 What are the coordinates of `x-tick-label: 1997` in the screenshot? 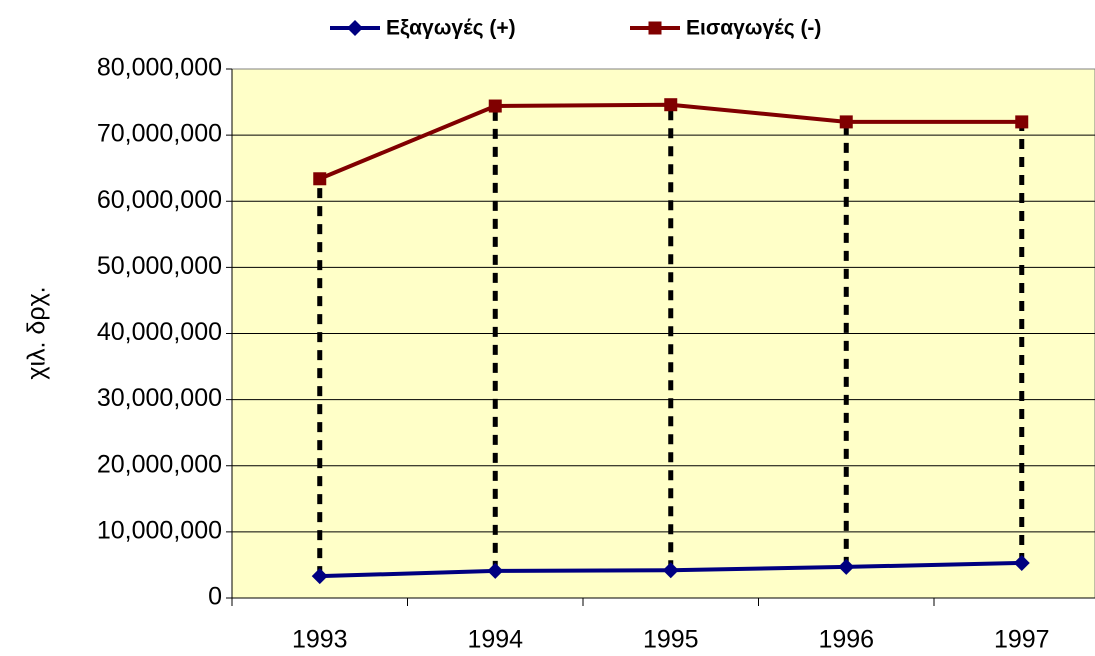 It's located at (1022, 640).